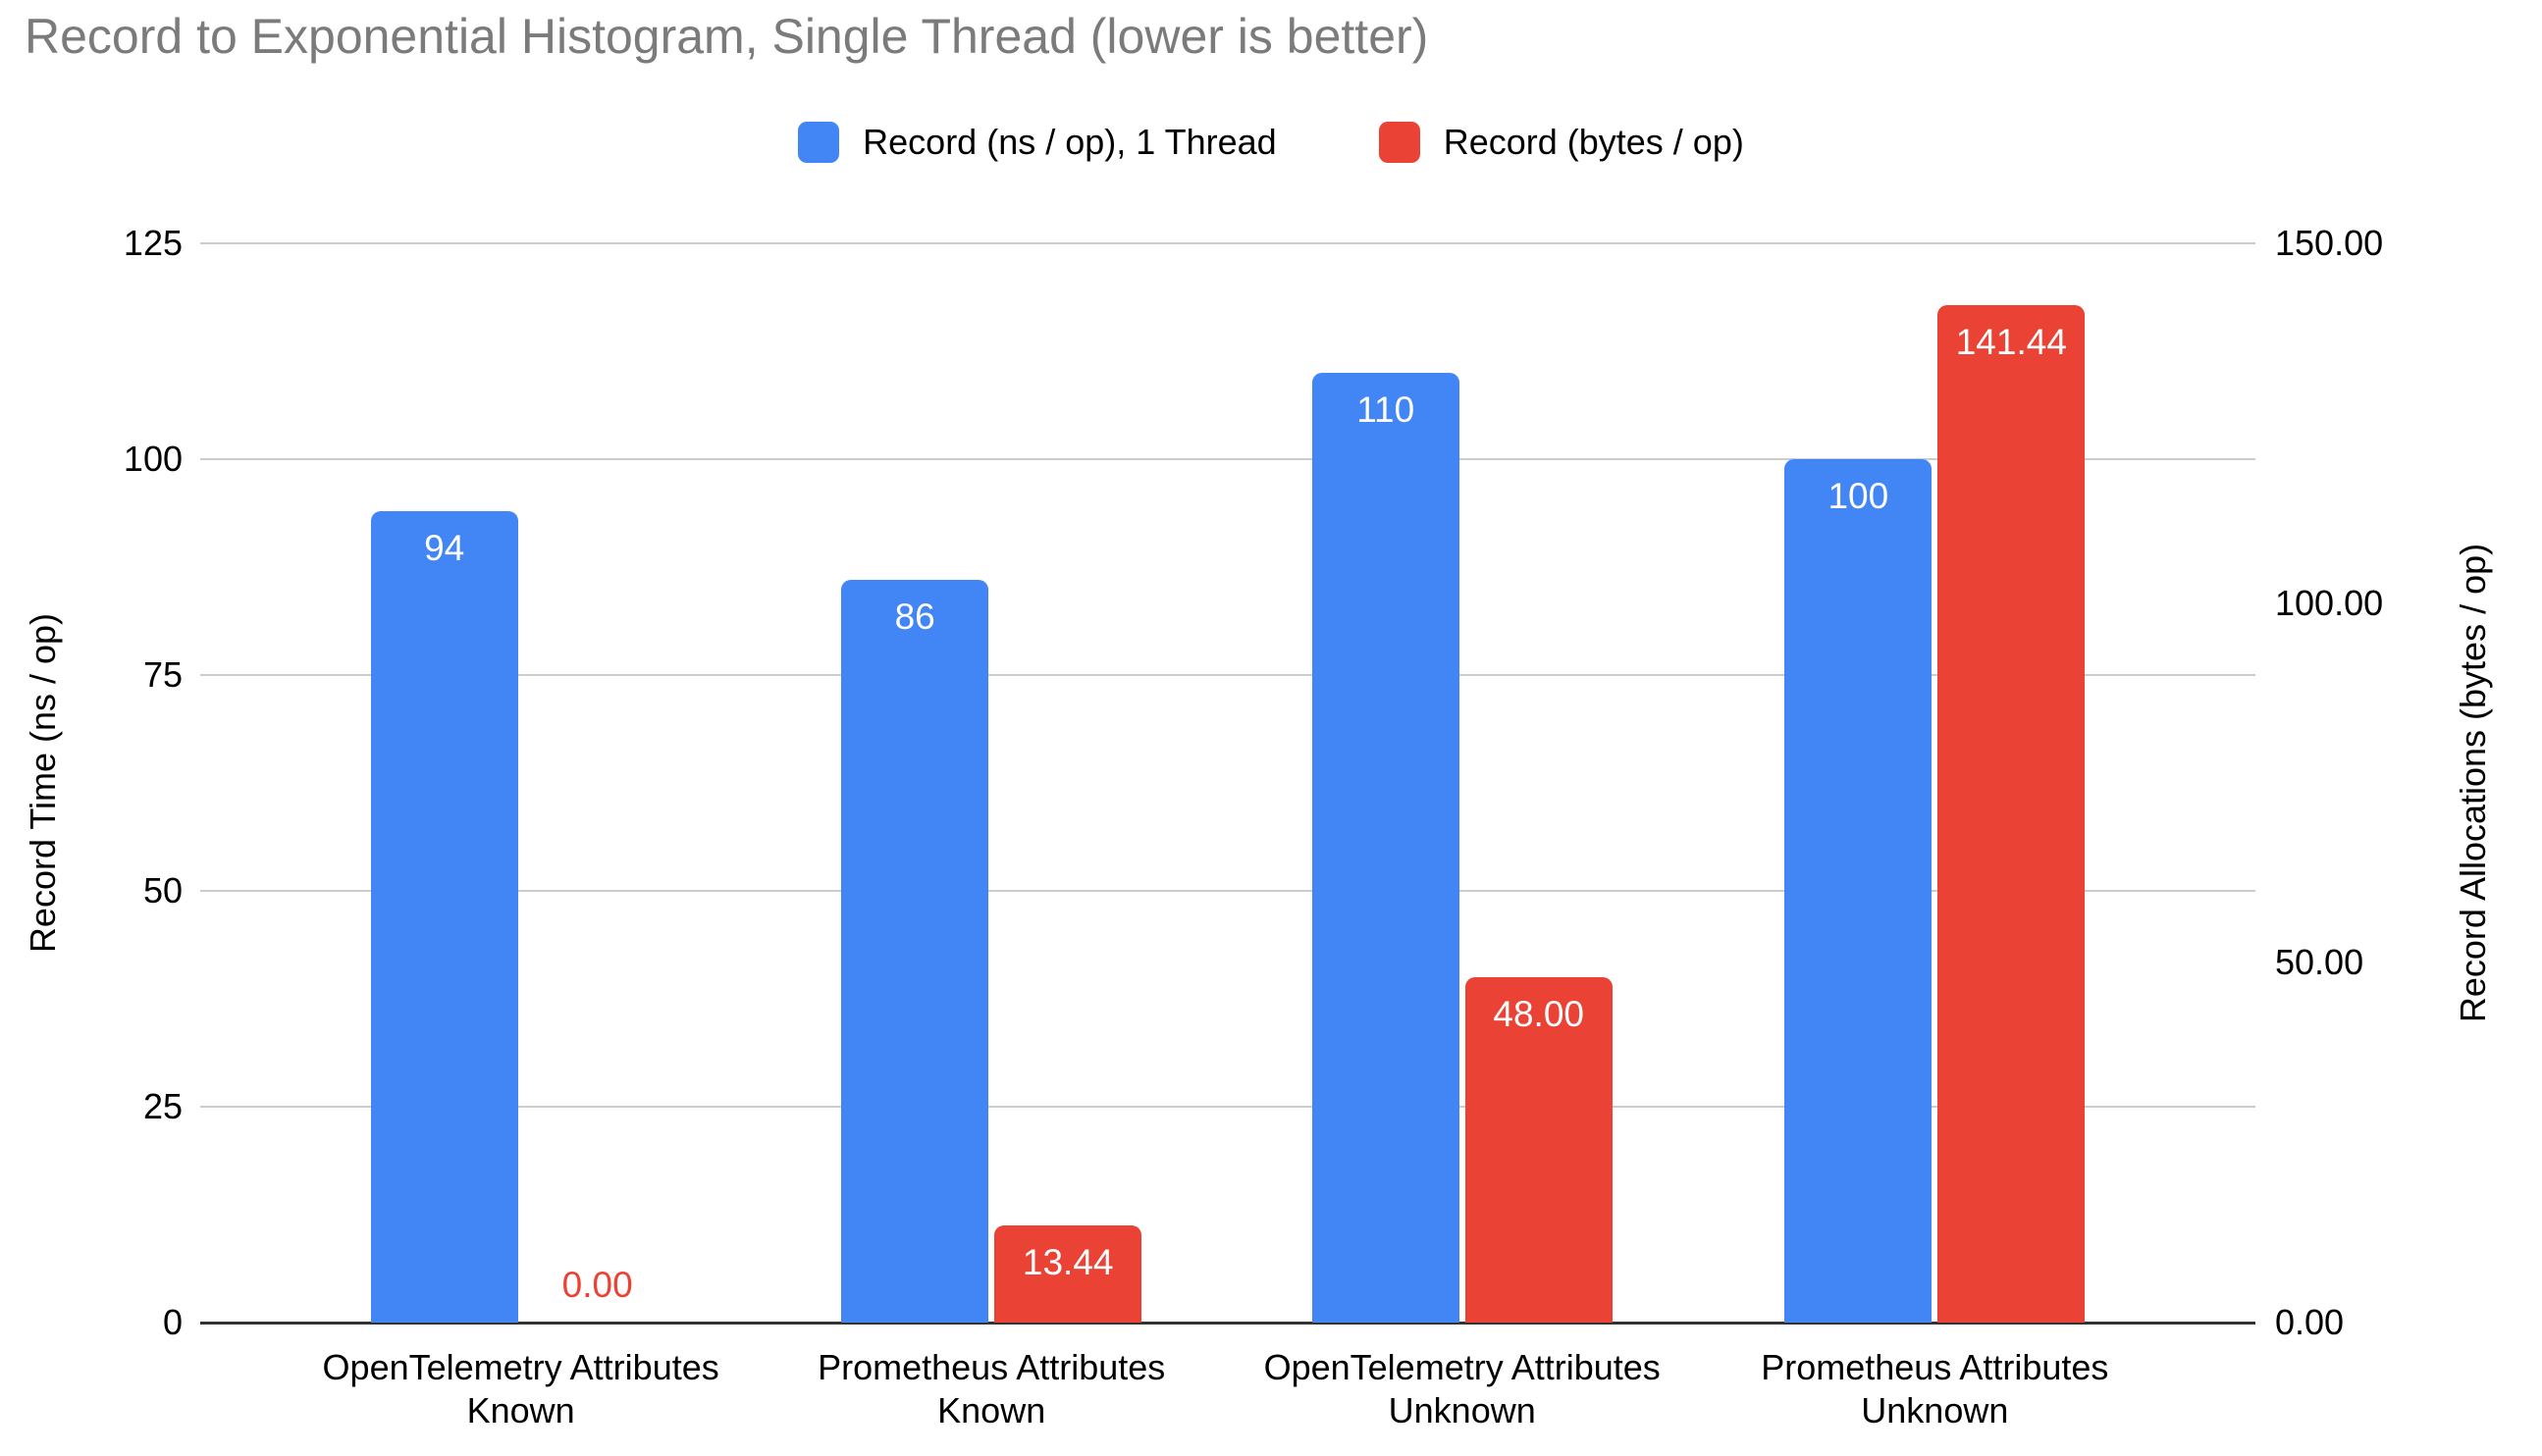 Image resolution: width=2542 pixels, height=1456 pixels. What do you see at coordinates (2310, 1322) in the screenshot?
I see `right-axis-tick-0.00: 0.00` at bounding box center [2310, 1322].